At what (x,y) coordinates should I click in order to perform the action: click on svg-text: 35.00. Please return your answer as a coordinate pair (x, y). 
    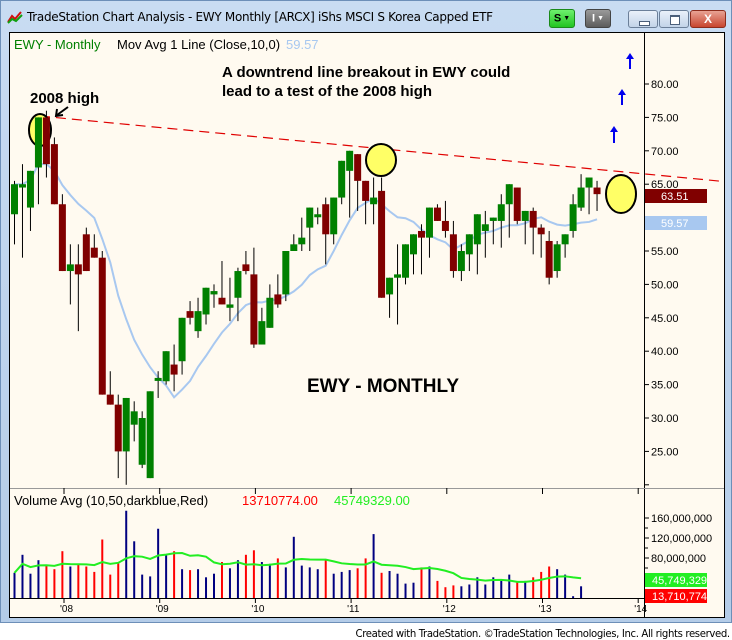
    Looking at the image, I should click on (665, 386).